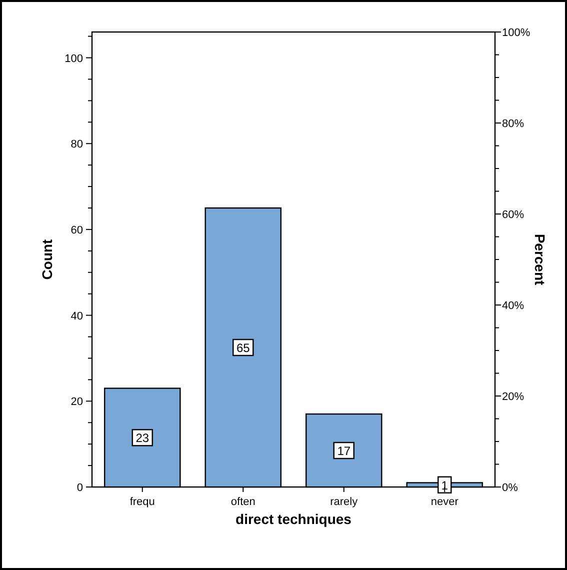 Image resolution: width=567 pixels, height=570 pixels. I want to click on y2-tick-label: 20%, so click(513, 397).